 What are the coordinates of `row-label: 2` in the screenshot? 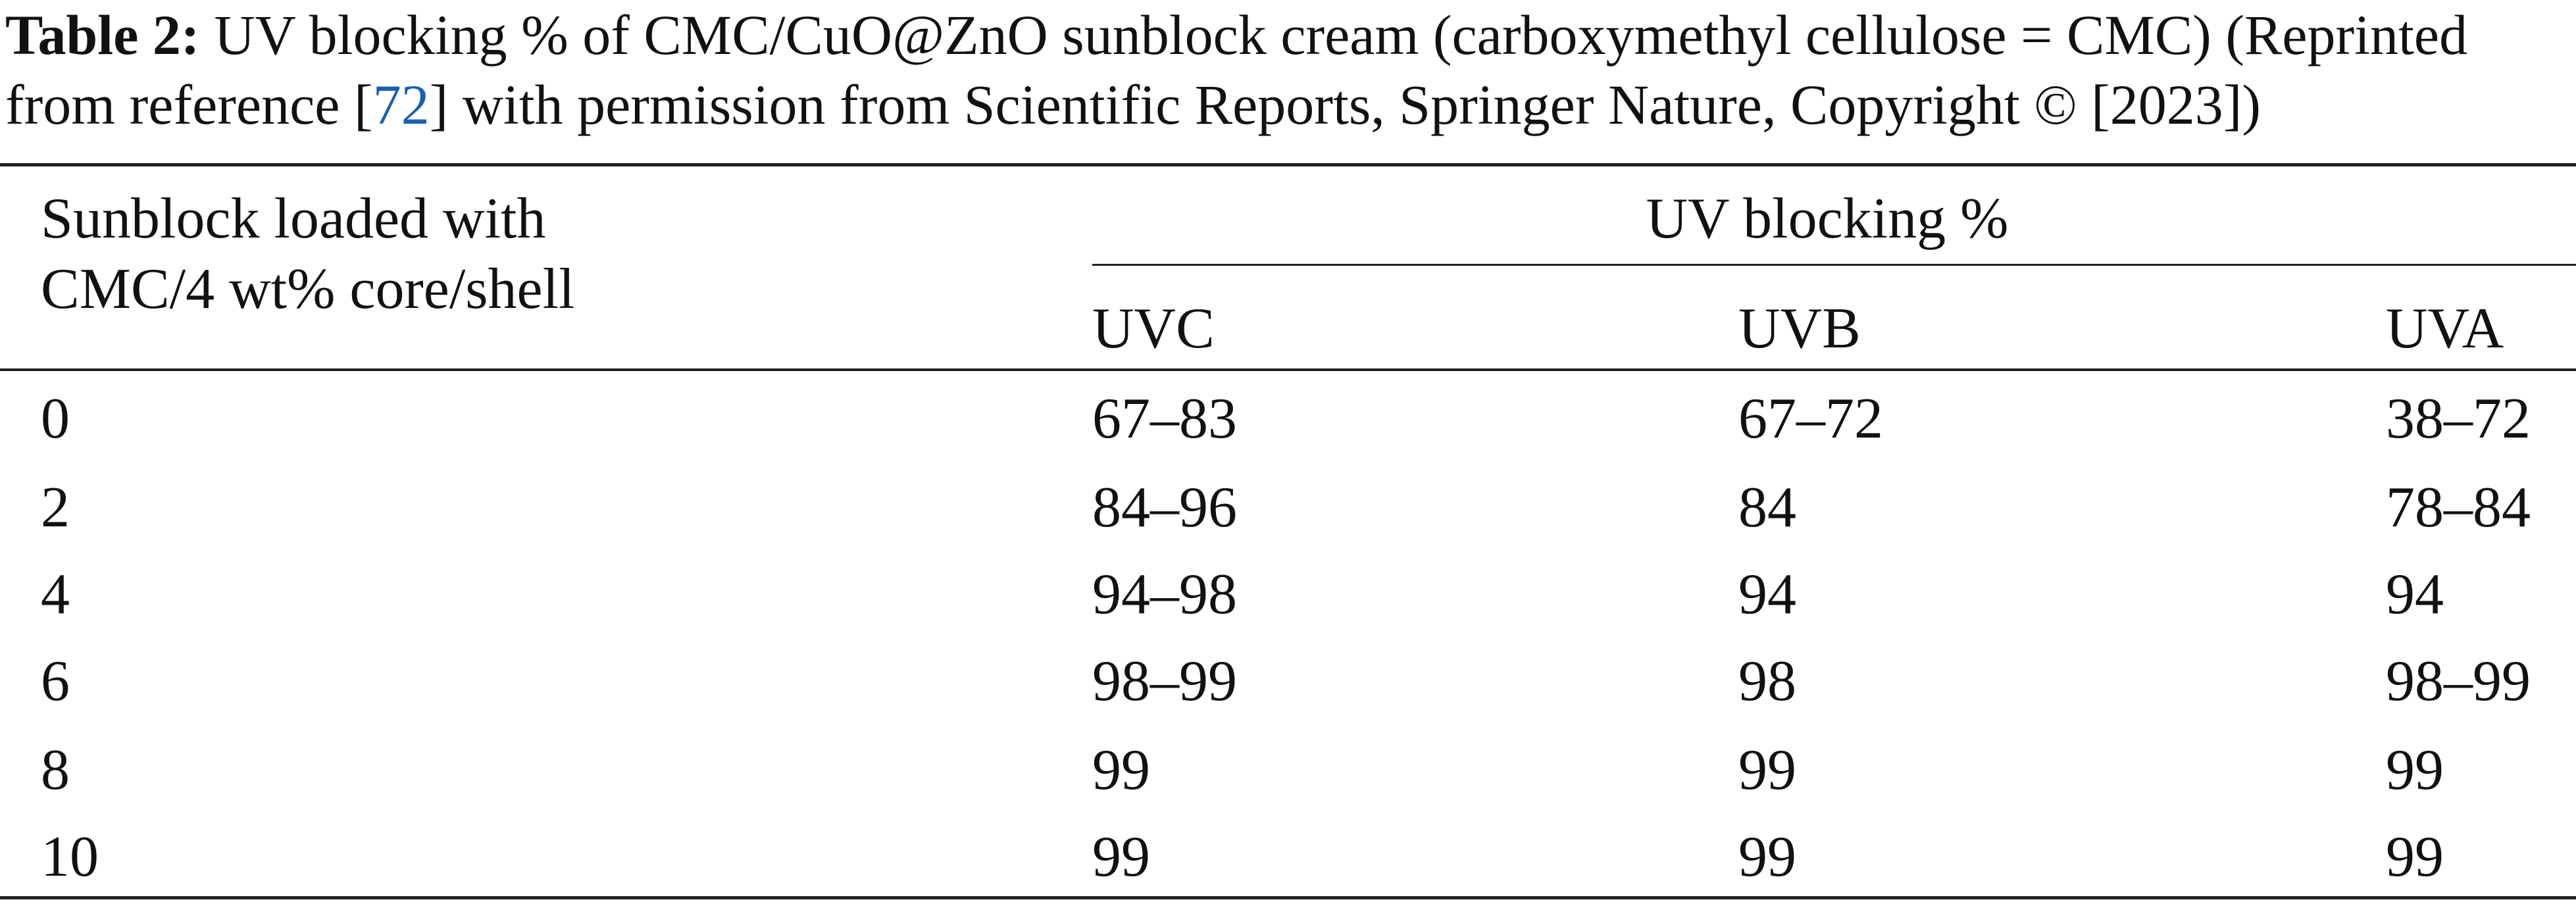 It's located at (55, 508).